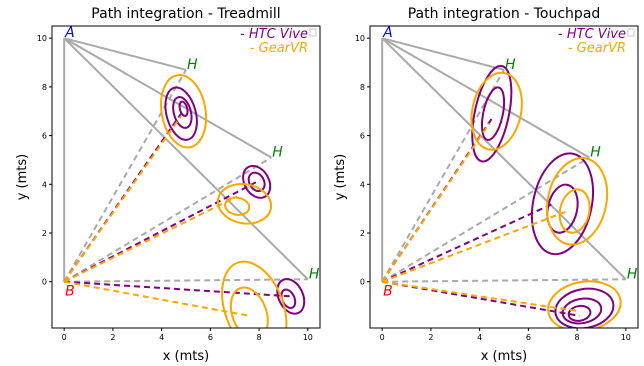 The image size is (644, 366). What do you see at coordinates (504, 14) in the screenshot?
I see `chart-title: Path integration - Touchpad` at bounding box center [504, 14].